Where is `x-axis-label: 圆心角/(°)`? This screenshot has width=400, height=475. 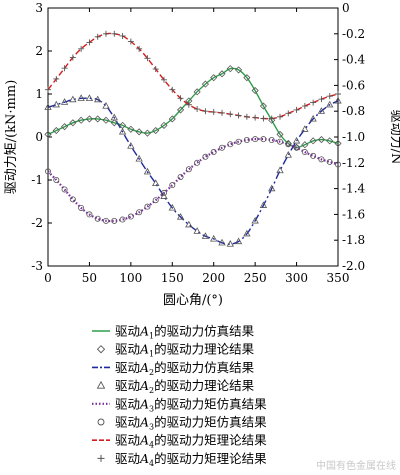
x-axis-label: 圆心角/(°) is located at coordinates (193, 300).